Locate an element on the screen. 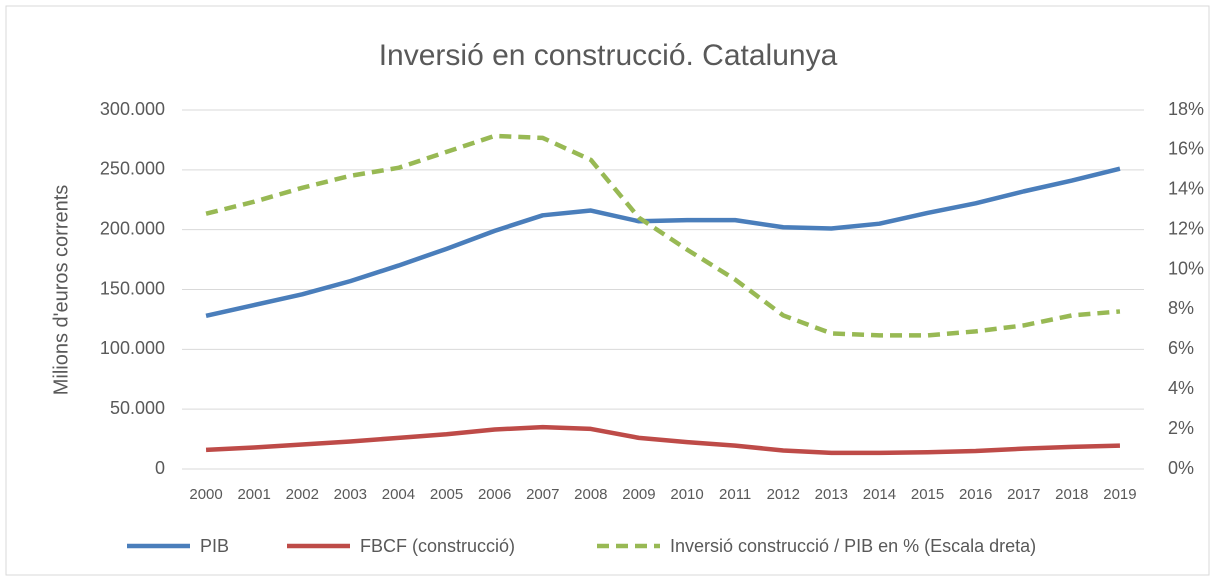  y-tick-label: 50.000 is located at coordinates (137, 408).